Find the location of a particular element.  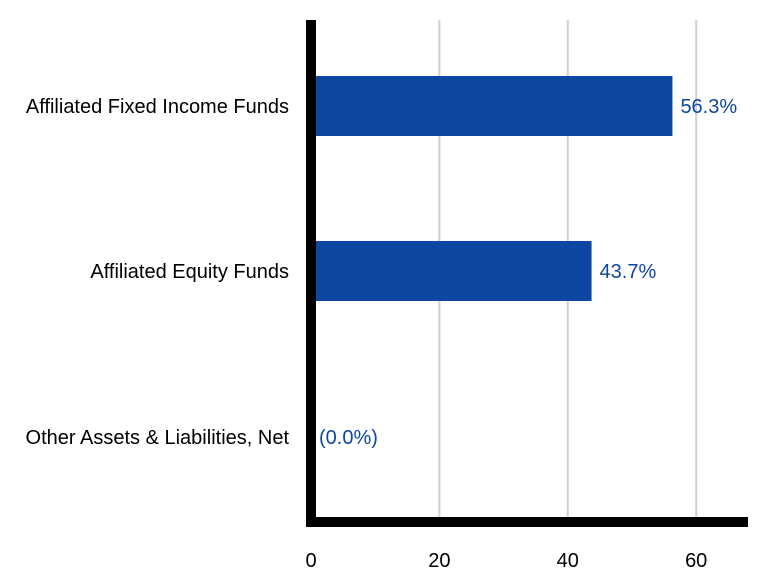

category-label-other-assets-liabilities-net: Other Assets & Liabilities, Net is located at coordinates (158, 438).